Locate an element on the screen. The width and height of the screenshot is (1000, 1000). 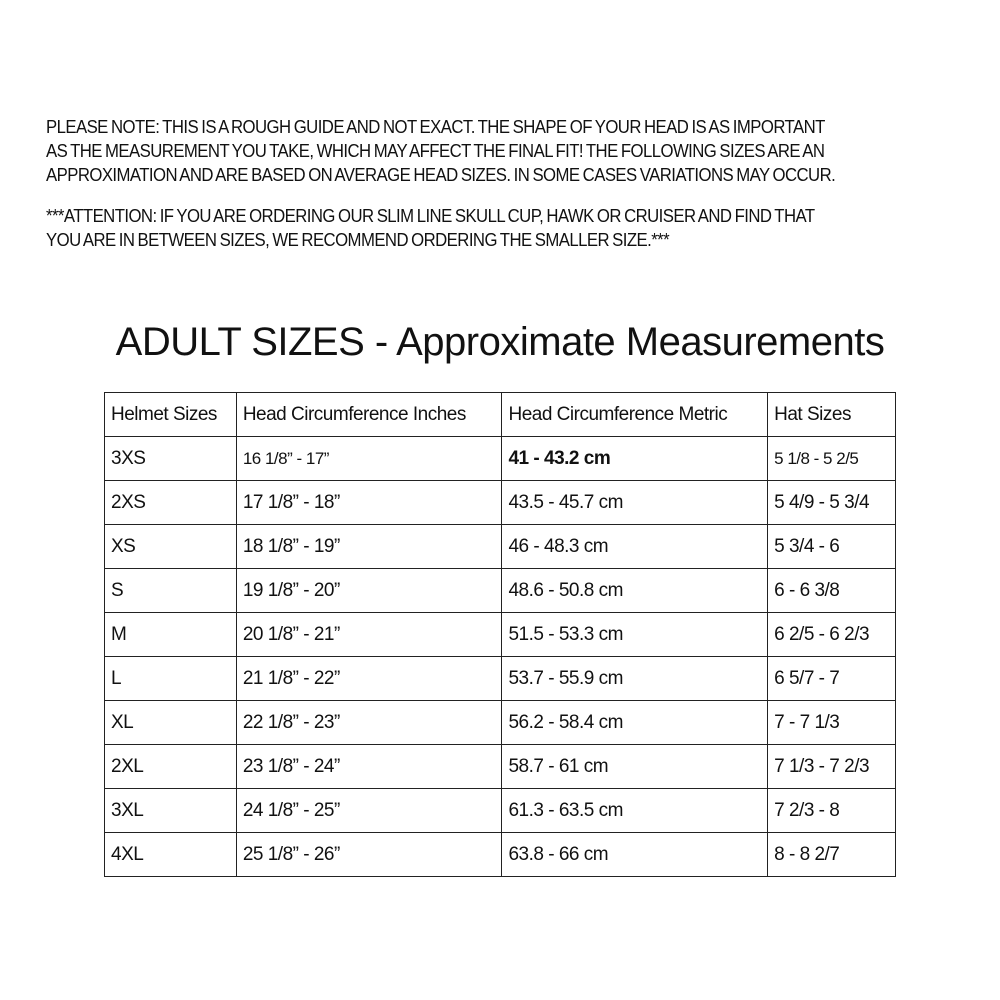
inches-cell: 21 1/8” - 22” is located at coordinates (369, 678).